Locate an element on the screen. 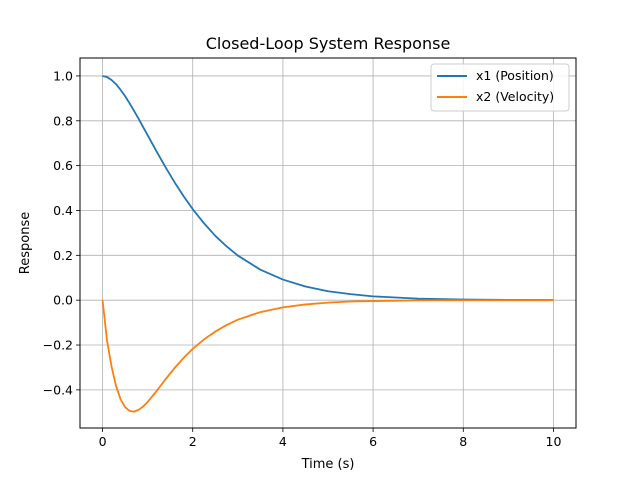 This screenshot has width=640, height=480. y-tick-label: 0.6 is located at coordinates (63, 165).